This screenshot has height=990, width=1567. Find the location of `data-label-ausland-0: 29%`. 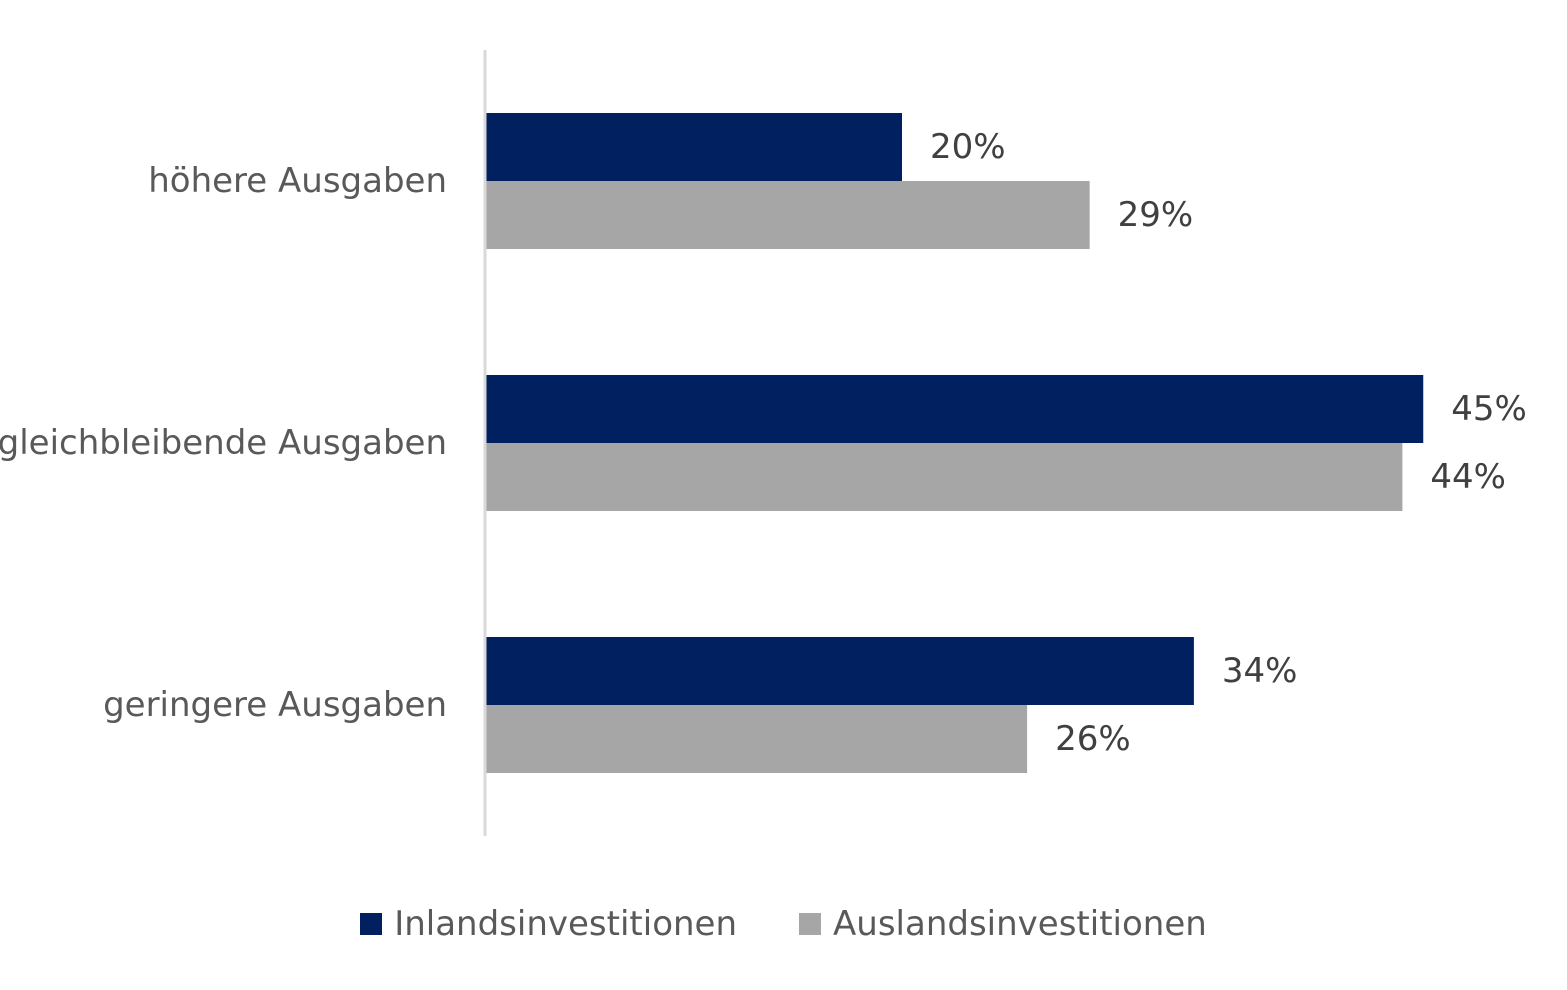

data-label-ausland-0: 29% is located at coordinates (1156, 215).